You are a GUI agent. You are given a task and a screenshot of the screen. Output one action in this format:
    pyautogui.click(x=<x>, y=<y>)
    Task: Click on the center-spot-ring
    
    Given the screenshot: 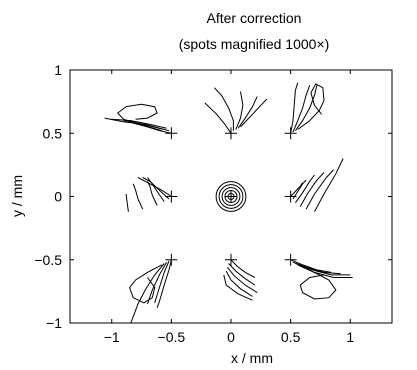 What is the action you would take?
    pyautogui.click(x=231, y=196)
    